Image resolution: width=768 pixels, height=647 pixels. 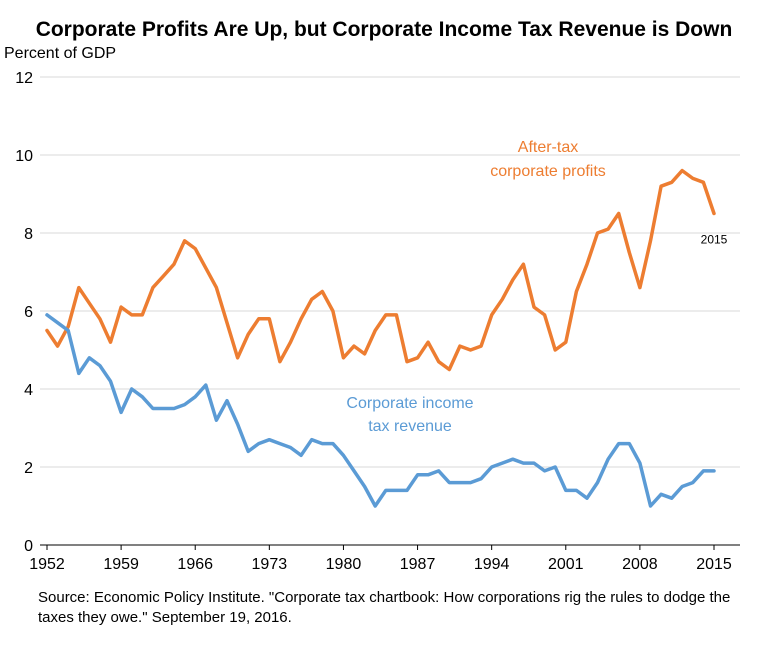 What do you see at coordinates (24, 156) in the screenshot?
I see `y-tick-label: 10` at bounding box center [24, 156].